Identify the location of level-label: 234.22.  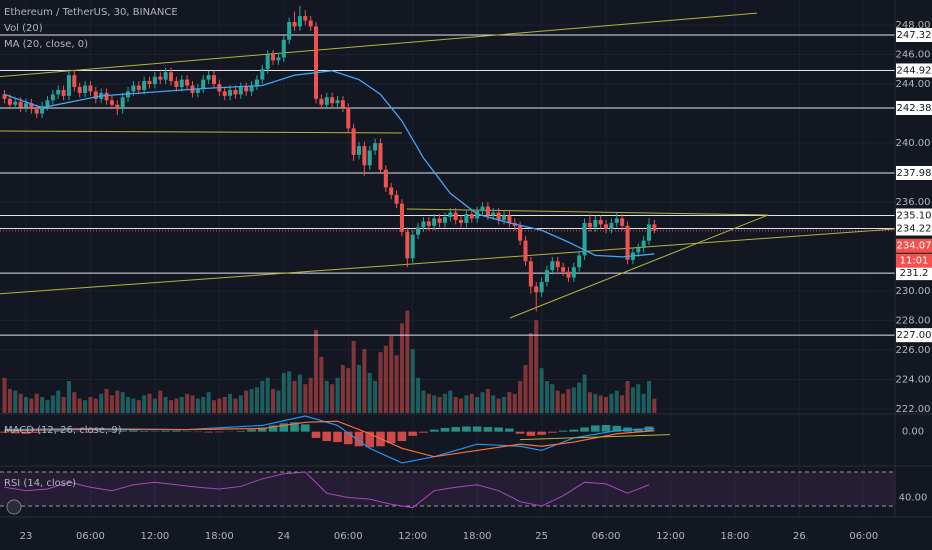
(914, 229).